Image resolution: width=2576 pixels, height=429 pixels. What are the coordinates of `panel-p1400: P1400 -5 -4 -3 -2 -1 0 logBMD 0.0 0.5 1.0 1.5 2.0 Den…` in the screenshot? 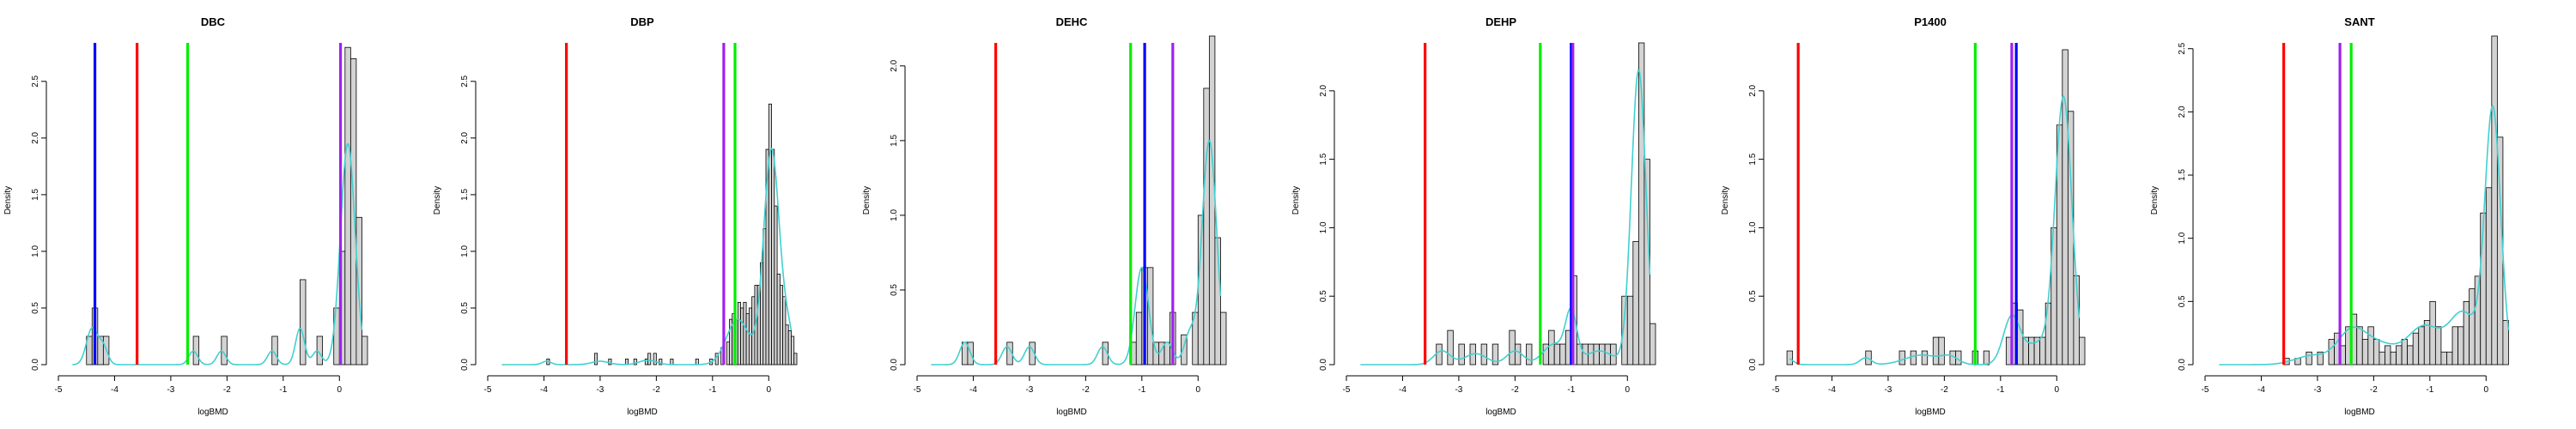 It's located at (1903, 216).